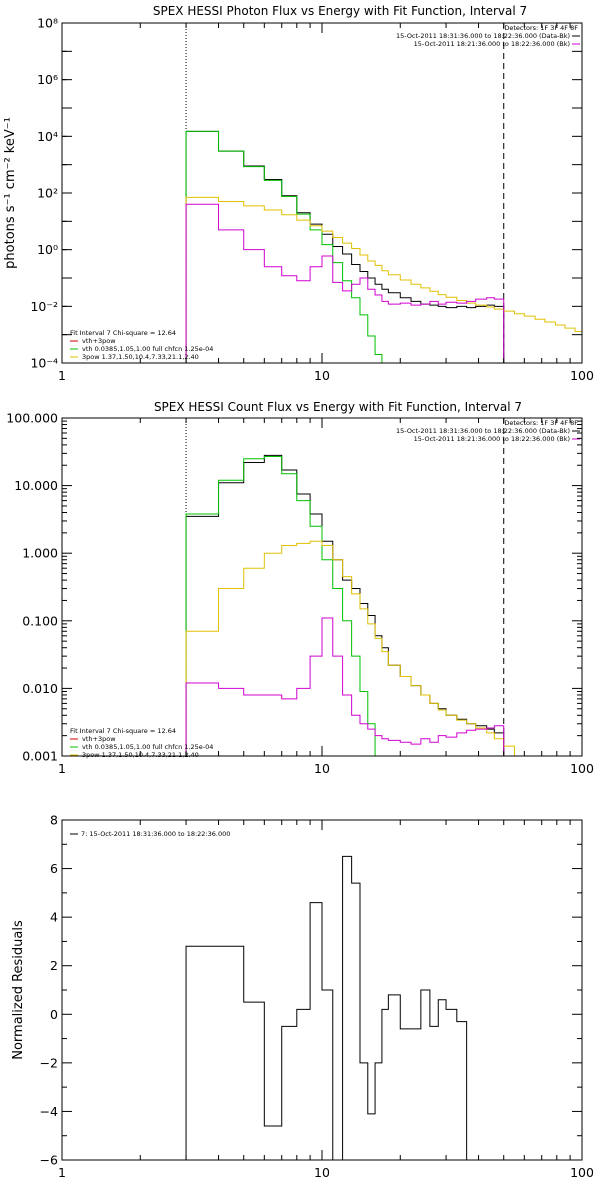 The image size is (600, 1200). What do you see at coordinates (47, 23) in the screenshot?
I see `y-tick-label: 10⁸` at bounding box center [47, 23].